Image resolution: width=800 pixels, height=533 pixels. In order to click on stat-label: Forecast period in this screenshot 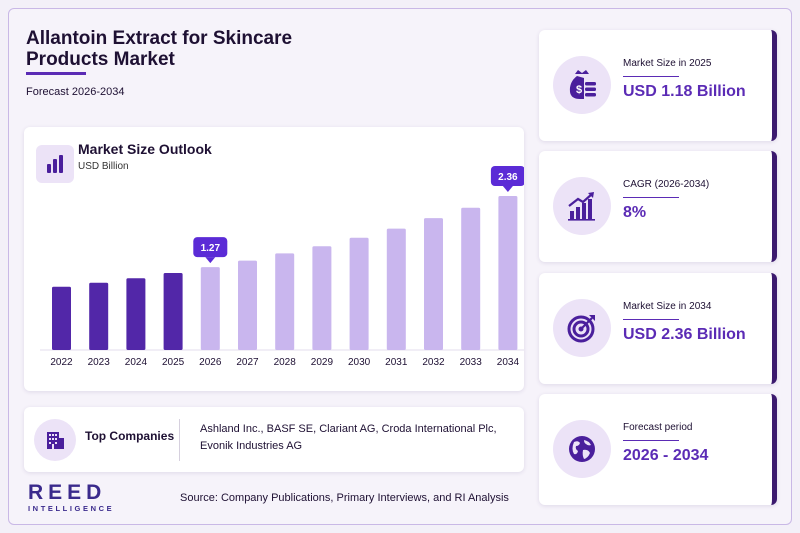, I will do `click(658, 427)`.